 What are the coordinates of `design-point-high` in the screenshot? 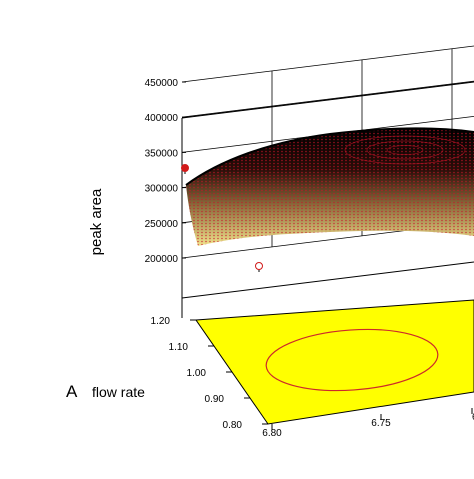 It's located at (185, 168).